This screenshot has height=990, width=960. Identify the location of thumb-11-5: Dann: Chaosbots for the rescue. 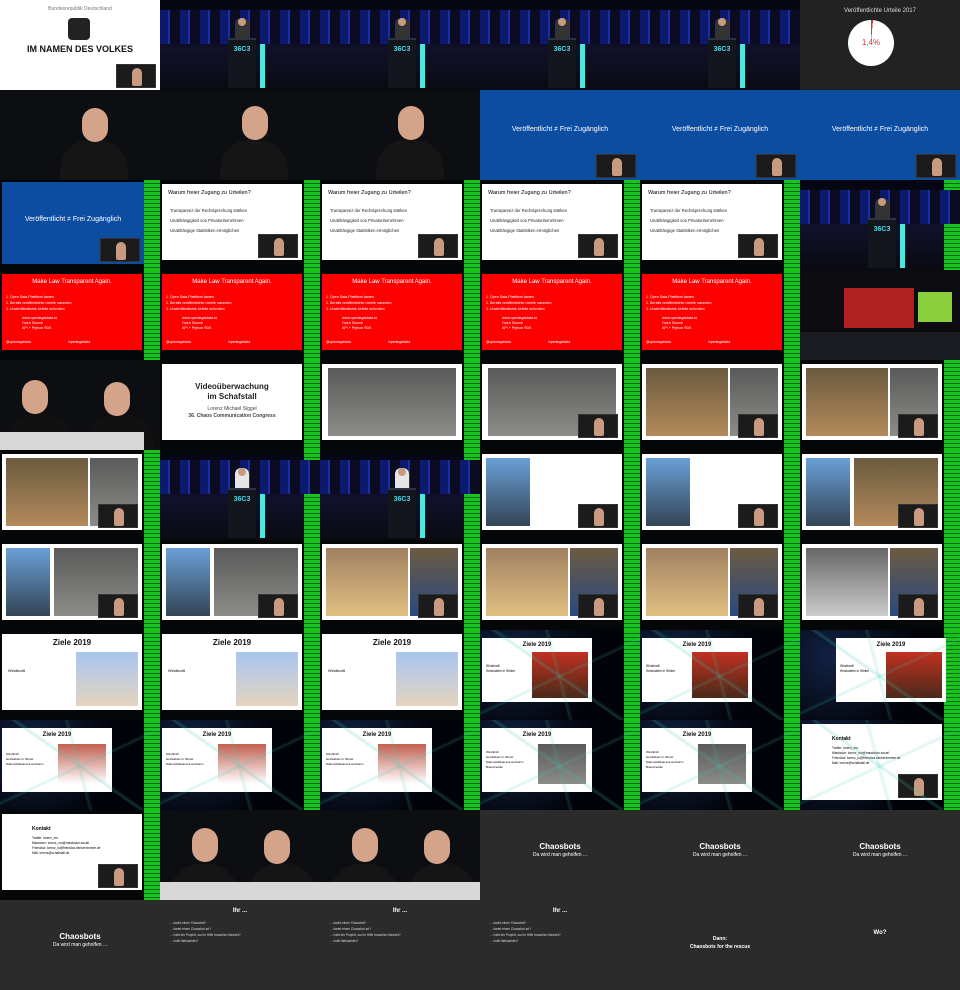
(720, 945).